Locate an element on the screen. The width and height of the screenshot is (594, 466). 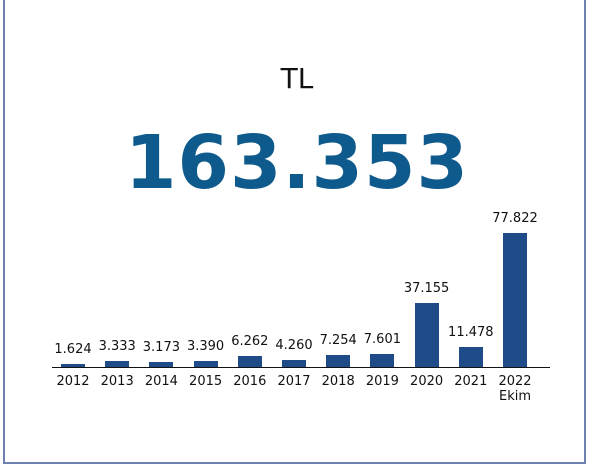
data-label: 3.173 is located at coordinates (161, 347).